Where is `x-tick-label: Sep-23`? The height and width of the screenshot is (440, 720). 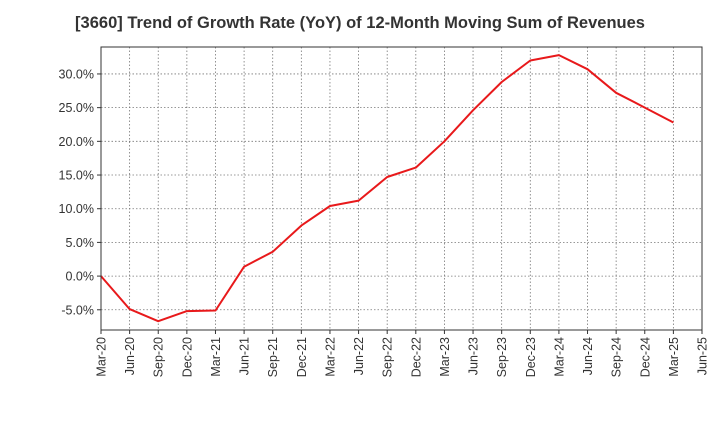 x-tick-label: Sep-23 is located at coordinates (502, 357).